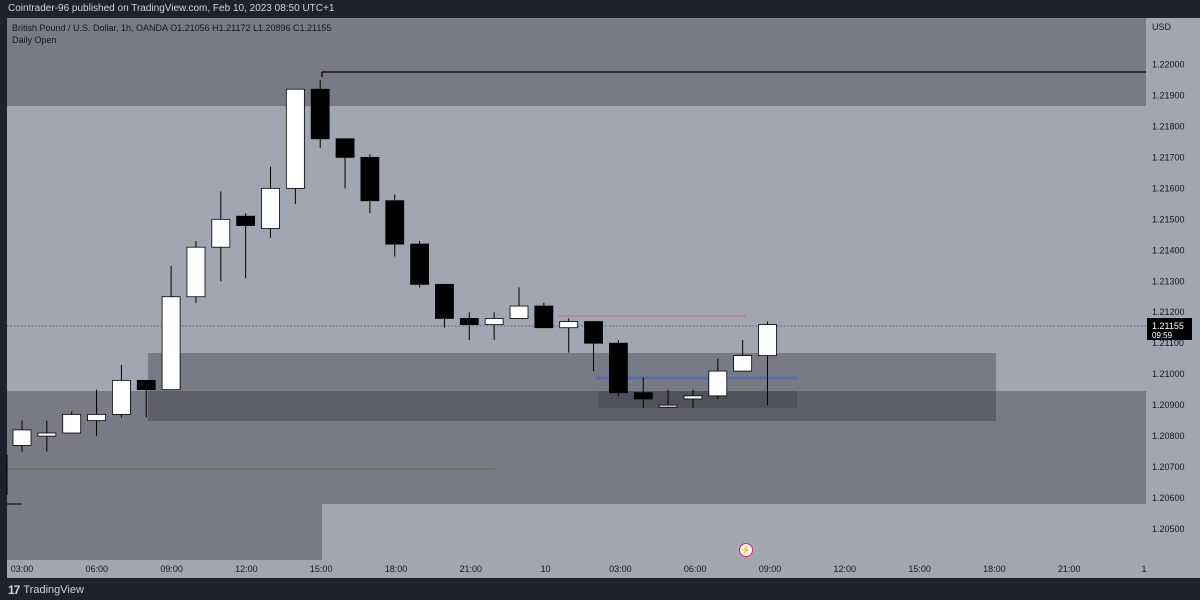  Describe the element at coordinates (1168, 95) in the screenshot. I see `price-tick-label: 1.21900` at that location.